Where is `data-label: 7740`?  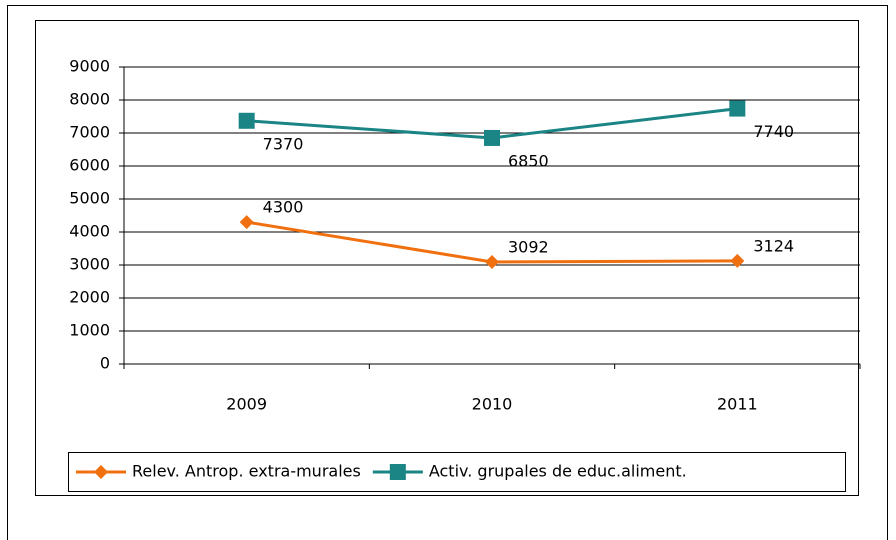
data-label: 7740 is located at coordinates (773, 131).